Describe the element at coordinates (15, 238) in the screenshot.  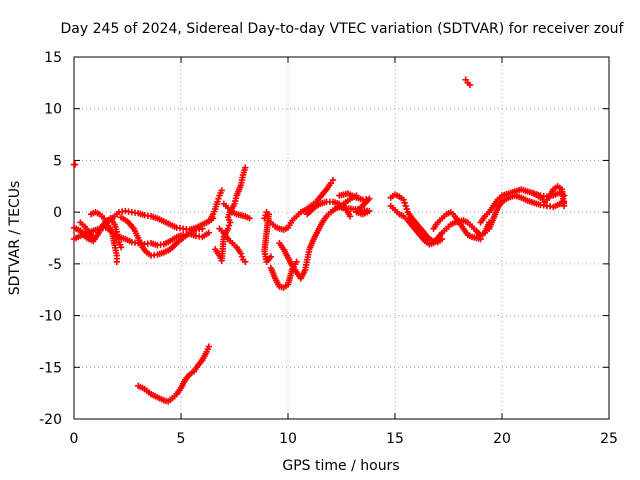
I see `y-axis-label: SDTVAR / TECUs` at that location.